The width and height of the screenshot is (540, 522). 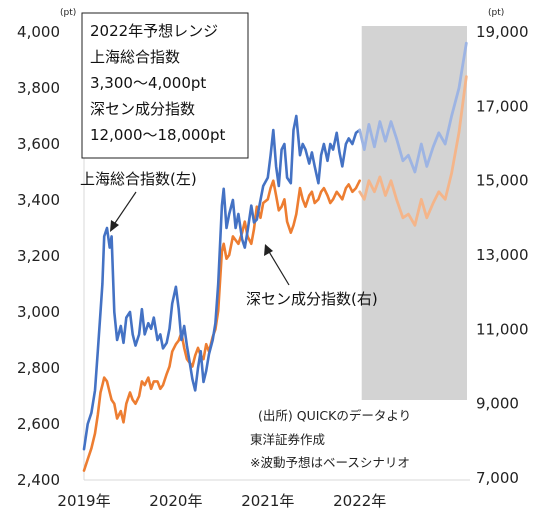 What do you see at coordinates (148, 83) in the screenshot?
I see `range-box-line-3: 3,300～4,000pt` at bounding box center [148, 83].